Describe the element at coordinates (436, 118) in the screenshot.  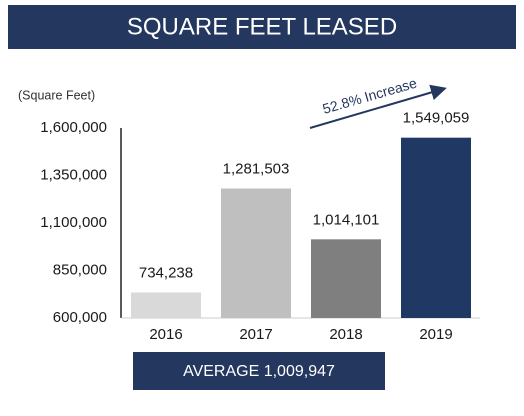
I see `value-label: 1,549,059` at that location.